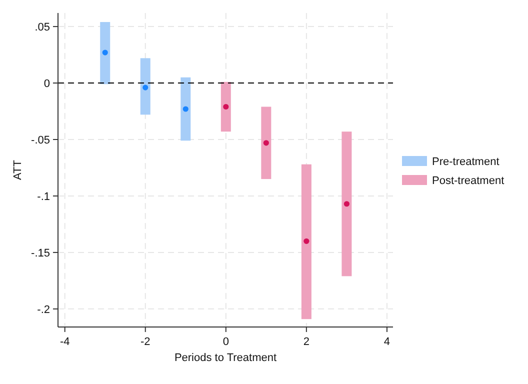  Describe the element at coordinates (40, 253) in the screenshot. I see `y-tick-label: -.15` at that location.